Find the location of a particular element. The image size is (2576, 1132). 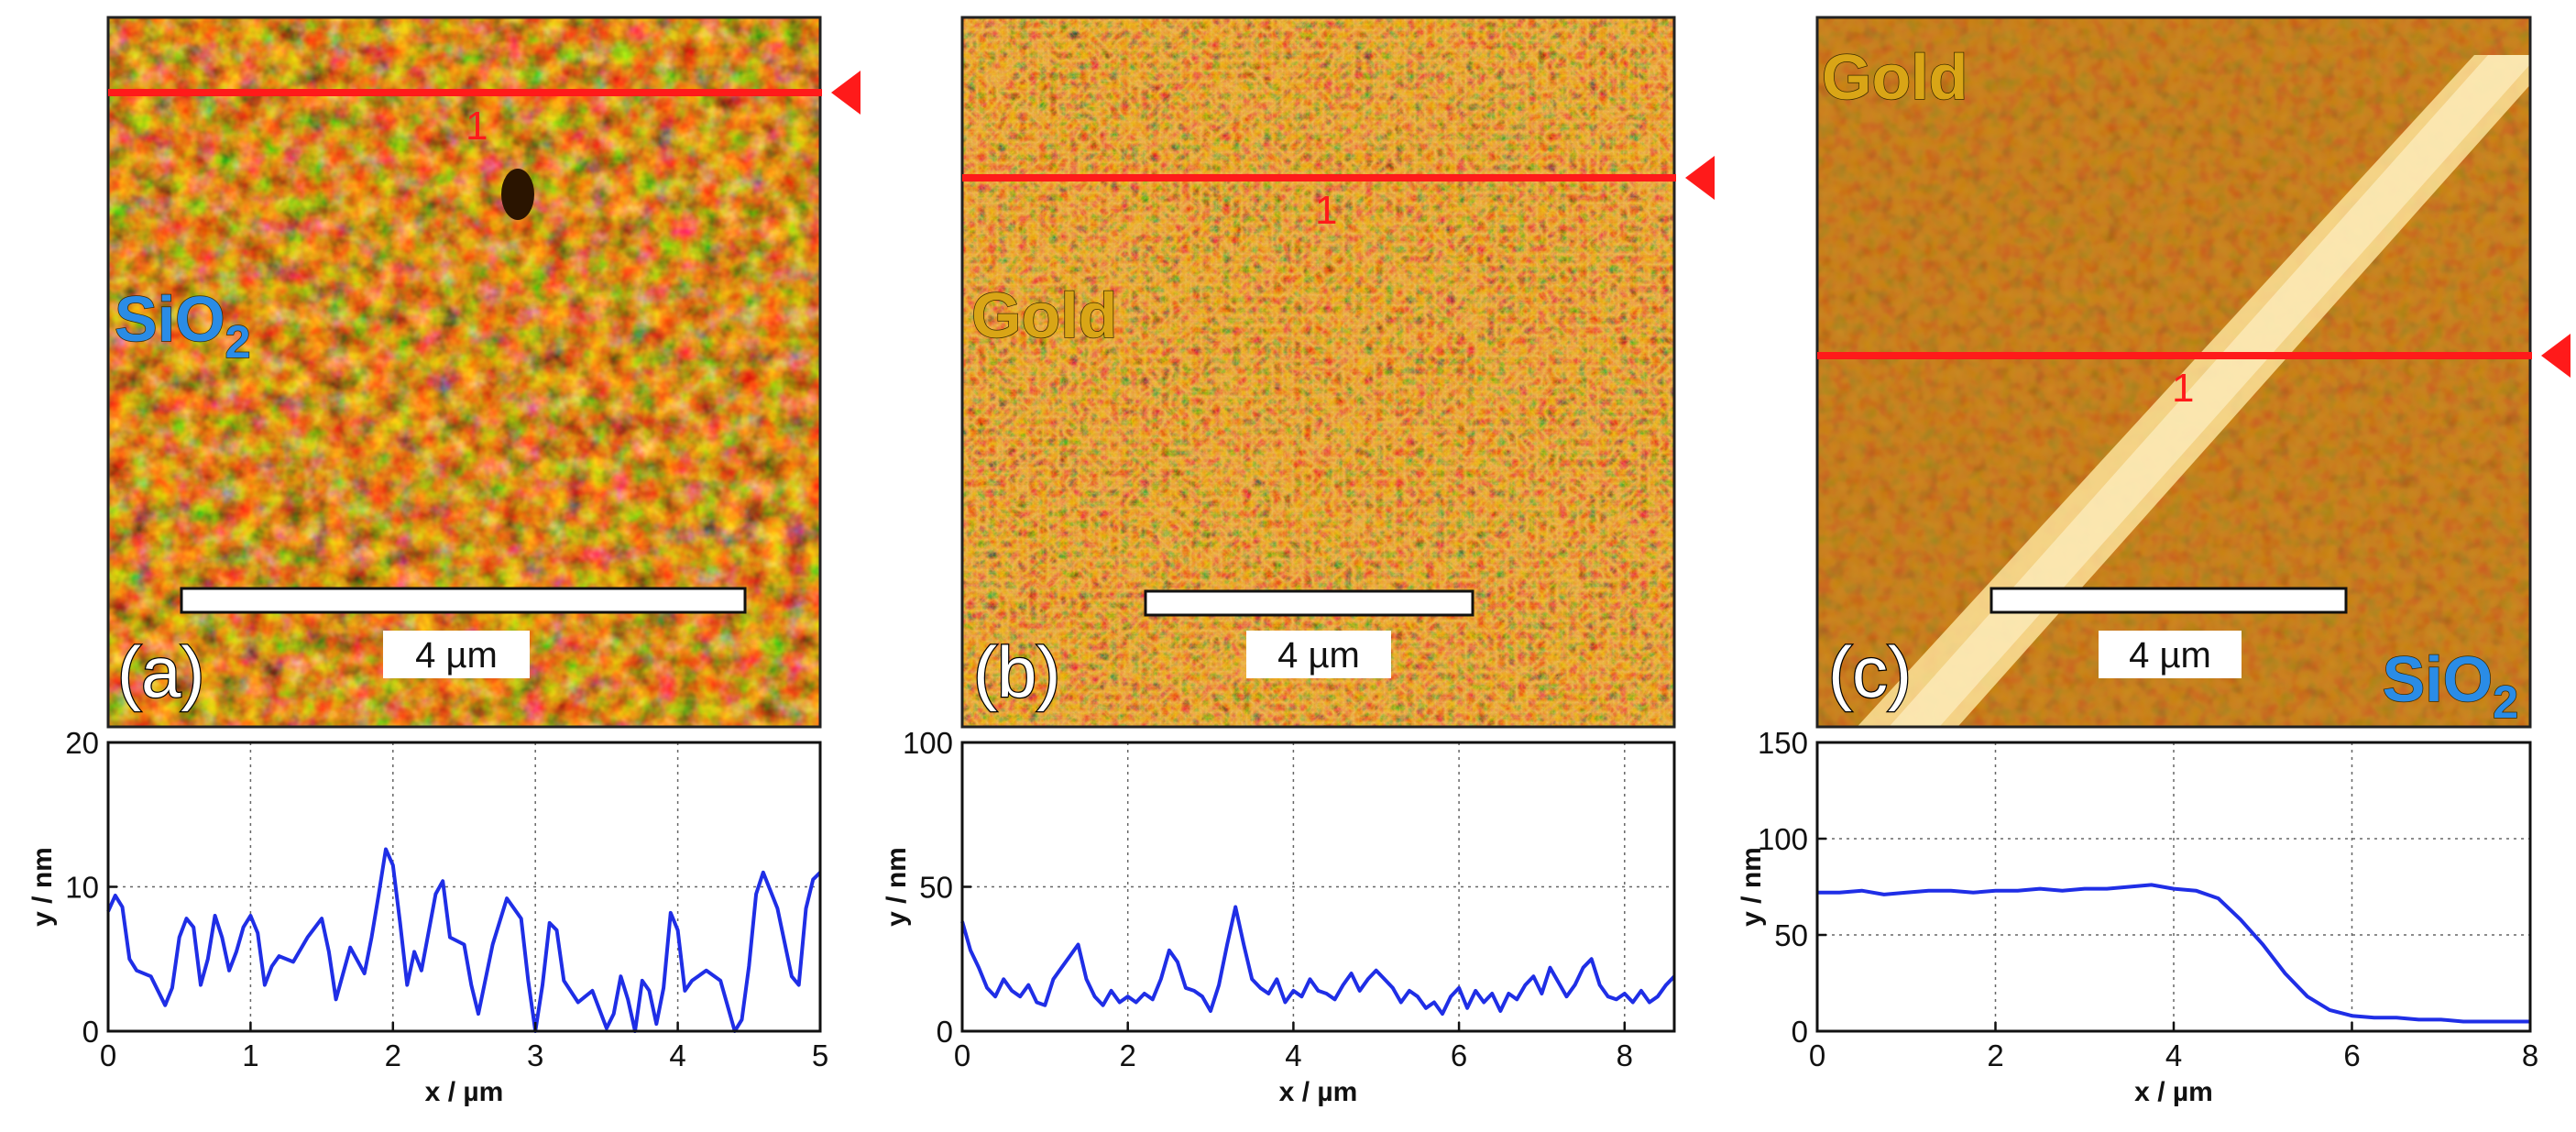

y-tick-label: 10 is located at coordinates (82, 888).